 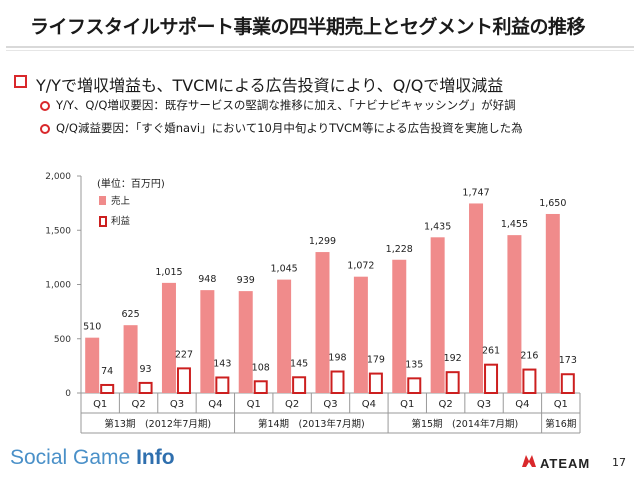 I want to click on profit-data-label: 227, so click(x=184, y=354).